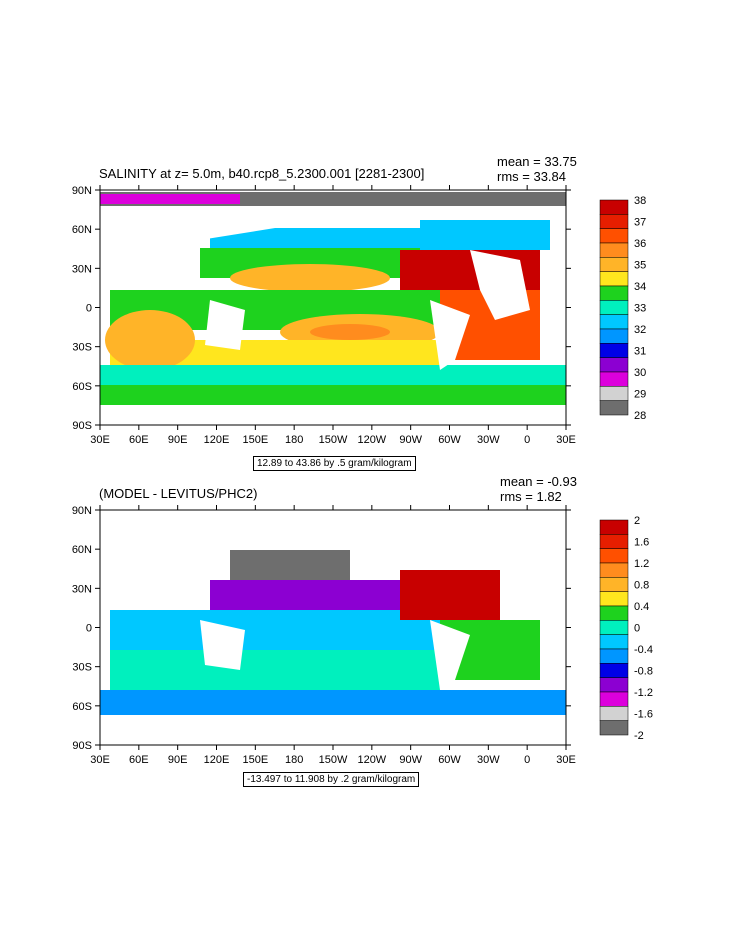 The height and width of the screenshot is (945, 733). What do you see at coordinates (334, 463) in the screenshot?
I see `contour-info-label: 12.89 to 43.86 by .5 gram/kilogram` at bounding box center [334, 463].